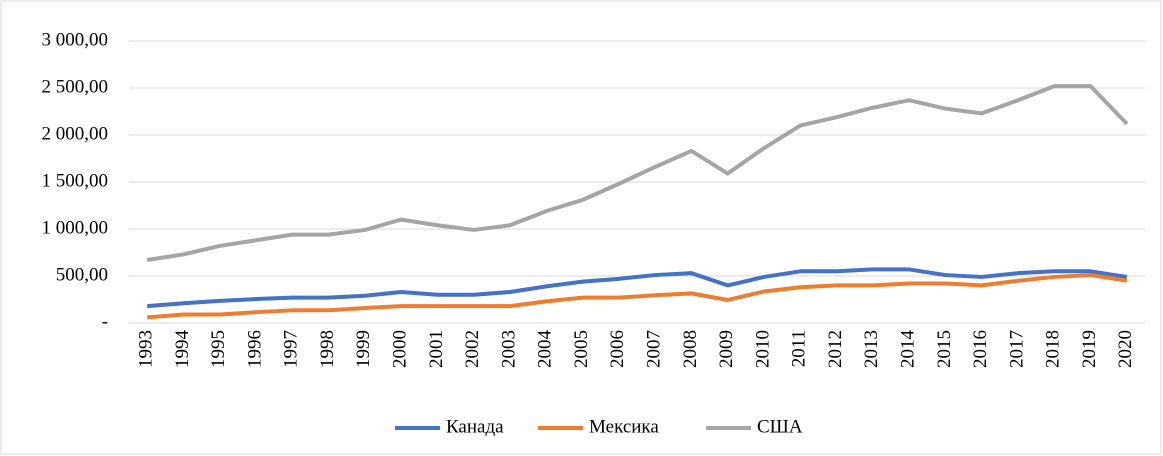 The width and height of the screenshot is (1163, 456). Describe the element at coordinates (146, 349) in the screenshot. I see `x-tick-label: 1993` at that location.